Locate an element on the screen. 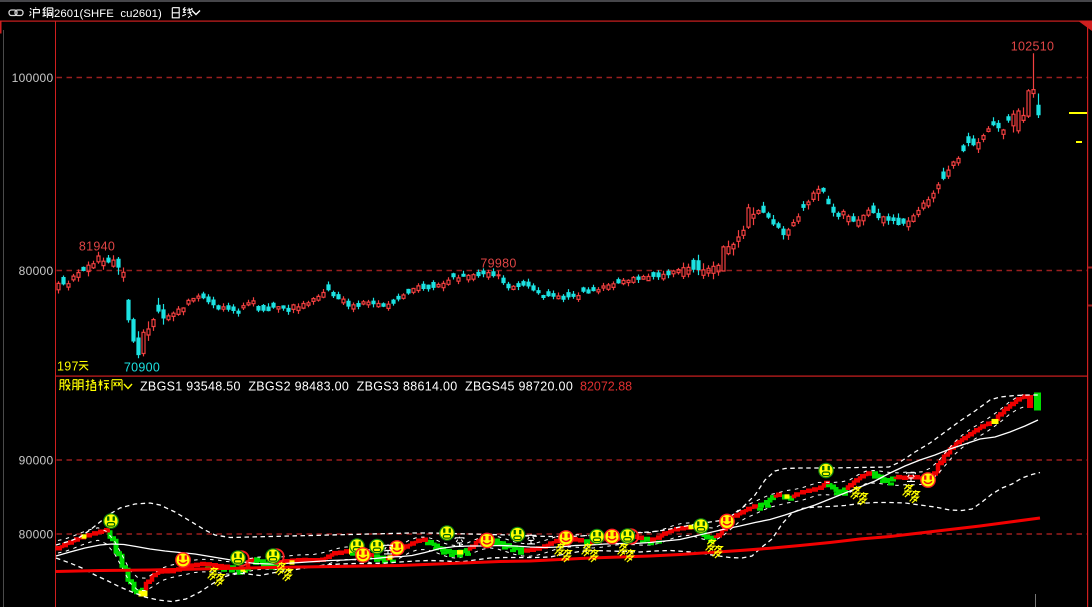 The image size is (1092, 607). svg-text: 100000 is located at coordinates (33, 78).